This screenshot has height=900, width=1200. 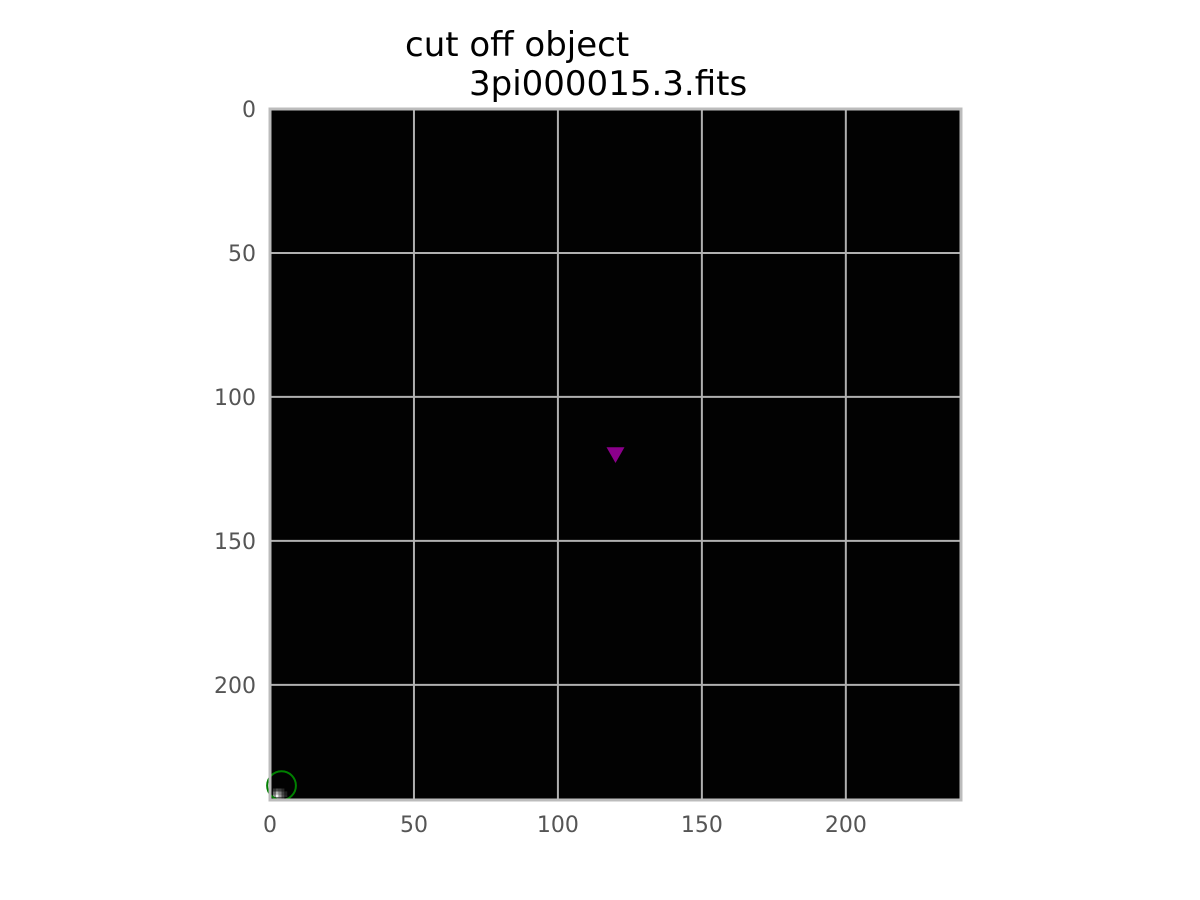 I want to click on y-tick-label: 200, so click(x=235, y=686).